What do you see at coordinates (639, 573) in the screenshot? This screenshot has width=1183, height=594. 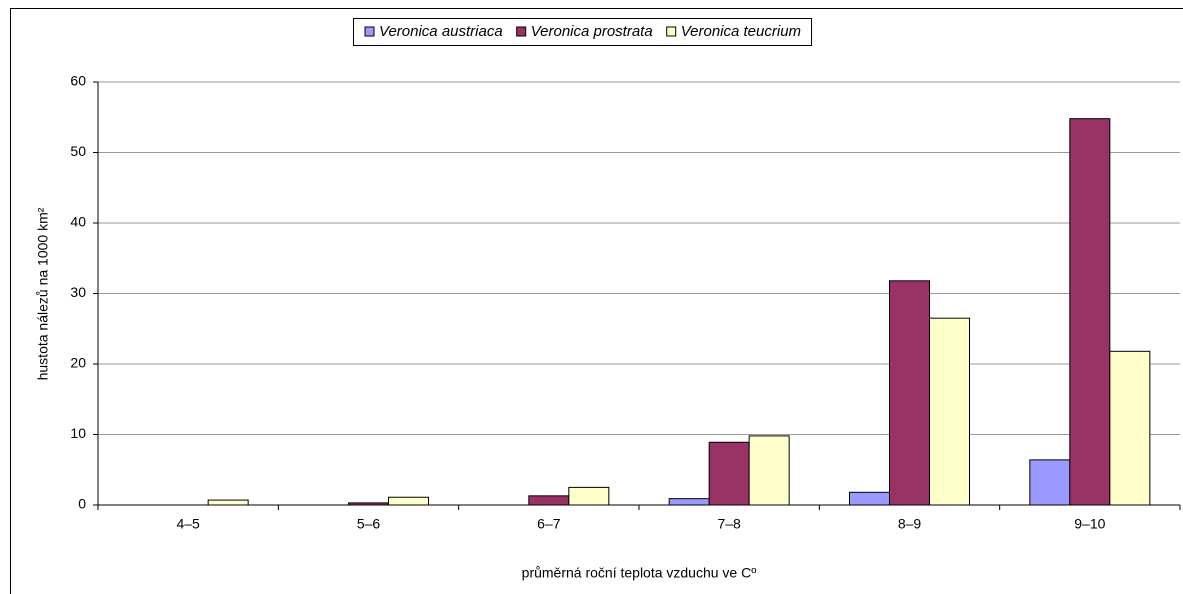 I see `x-axis-label: průměrná roční teplota vzduchu ve Cº` at bounding box center [639, 573].